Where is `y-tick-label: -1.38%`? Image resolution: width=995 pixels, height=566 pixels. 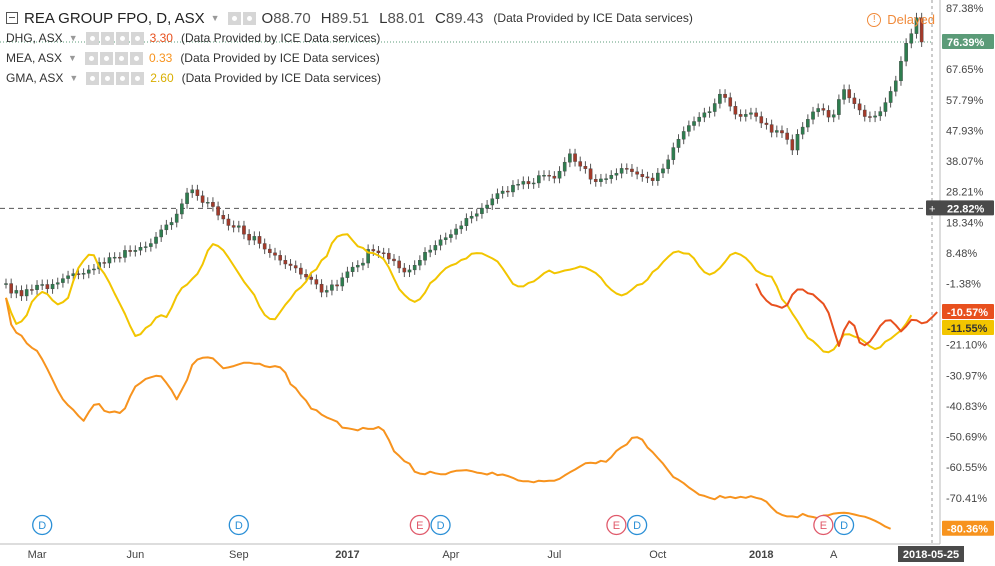 y-tick-label: -1.38% is located at coordinates (963, 284).